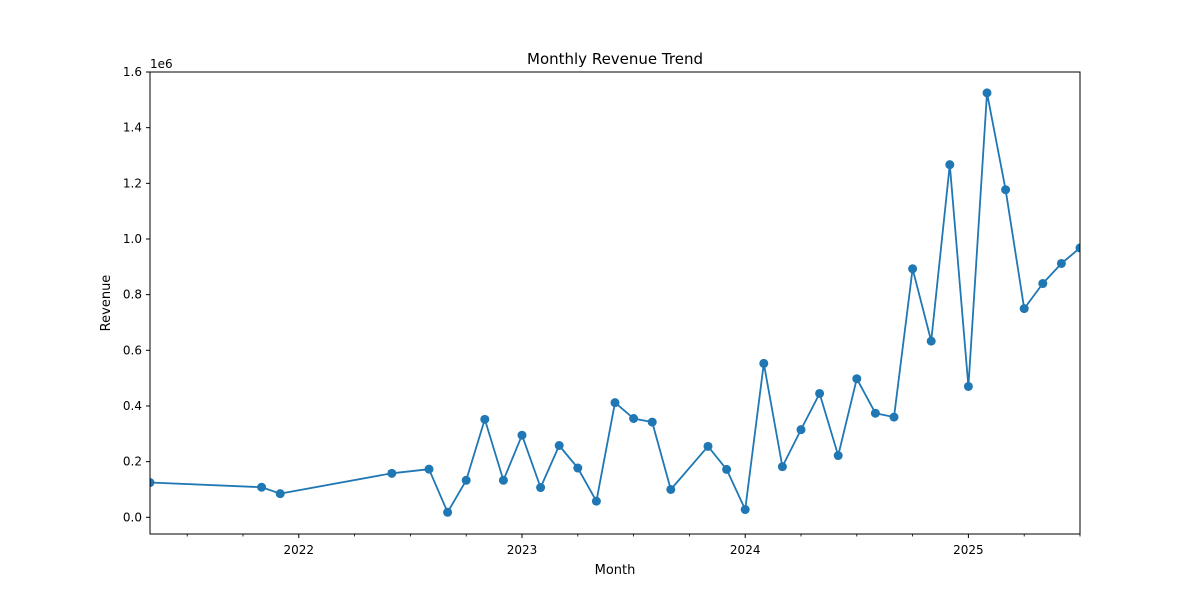 This screenshot has width=1200, height=600. I want to click on y-tick-label: 0.4, so click(132, 406).